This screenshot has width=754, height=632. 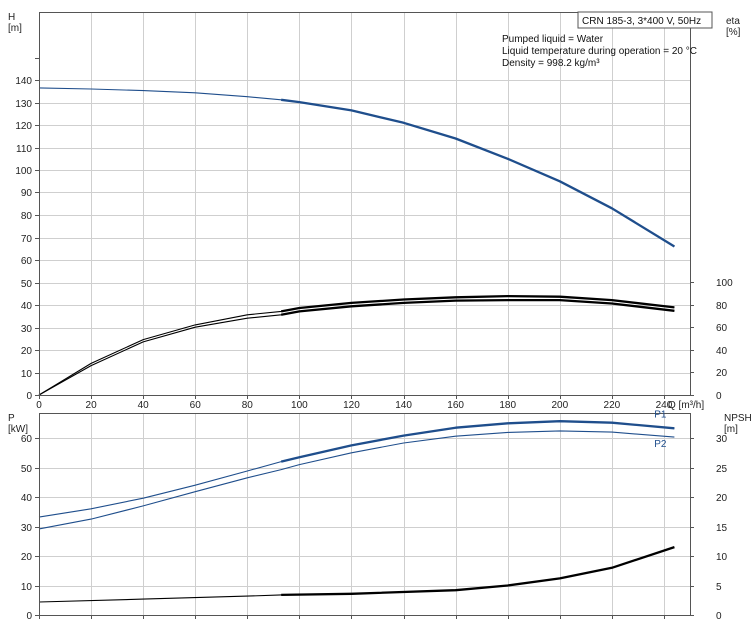 What do you see at coordinates (27, 306) in the screenshot?
I see `top-left-tick-label: 40` at bounding box center [27, 306].